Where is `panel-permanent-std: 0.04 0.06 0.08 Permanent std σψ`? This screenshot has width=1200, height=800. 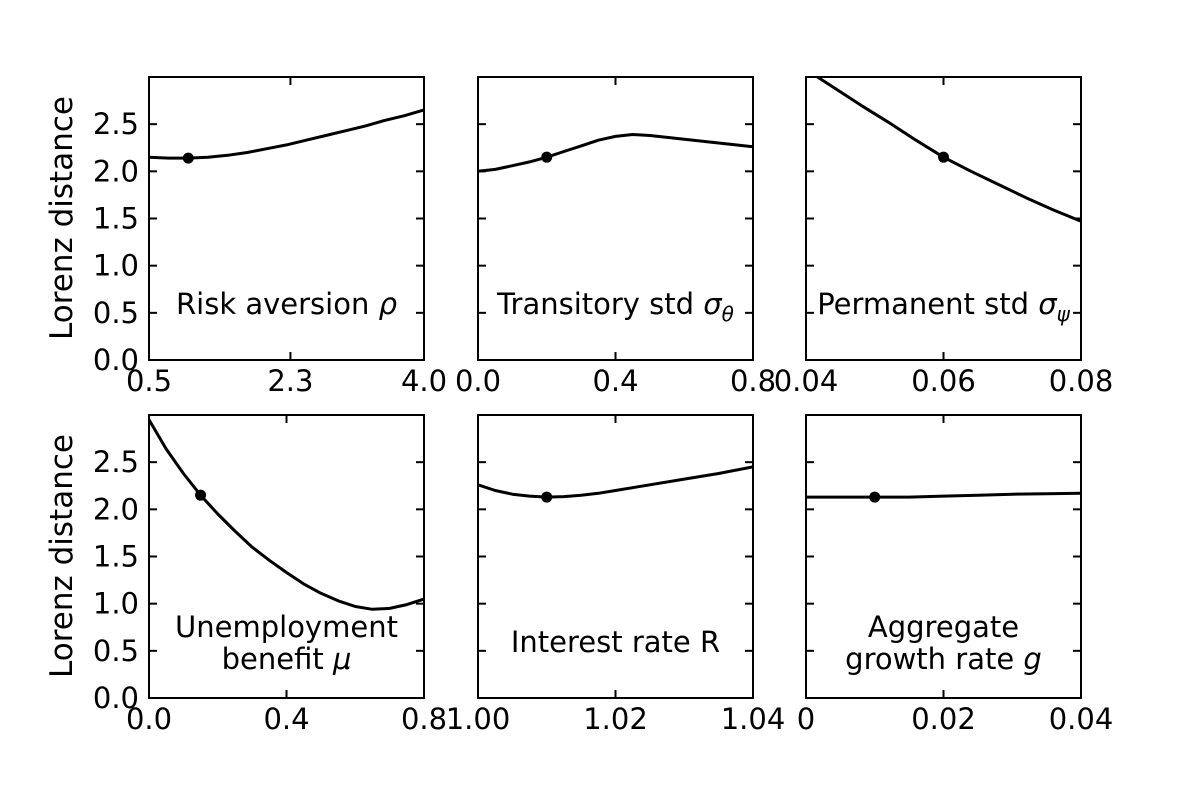
panel-permanent-std: 0.04 0.06 0.08 Permanent std σψ is located at coordinates (944, 237).